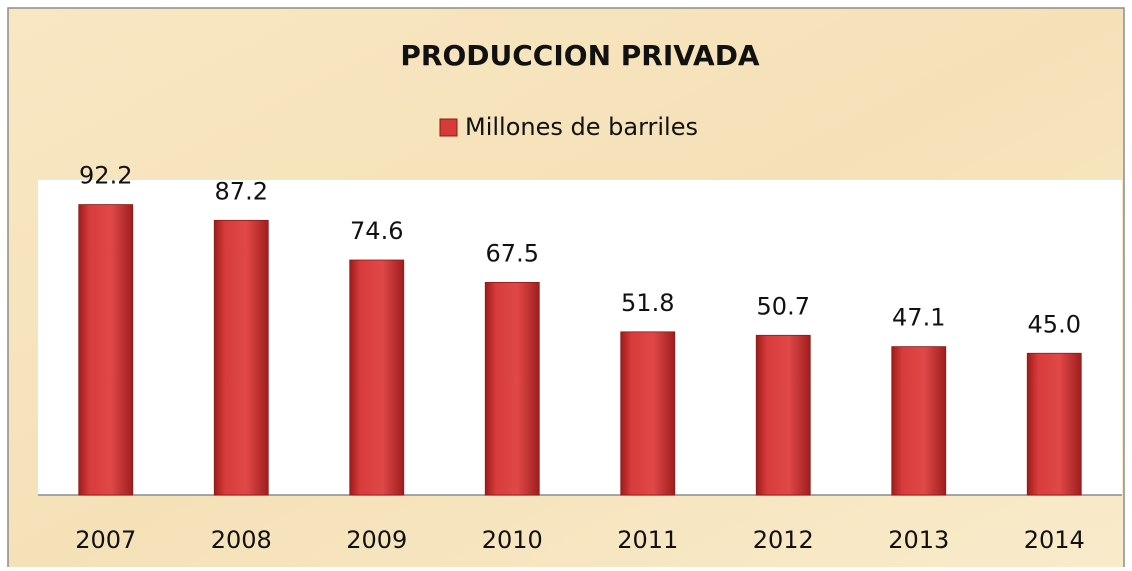 This screenshot has width=1132, height=571. I want to click on data-label: 74.6, so click(376, 231).